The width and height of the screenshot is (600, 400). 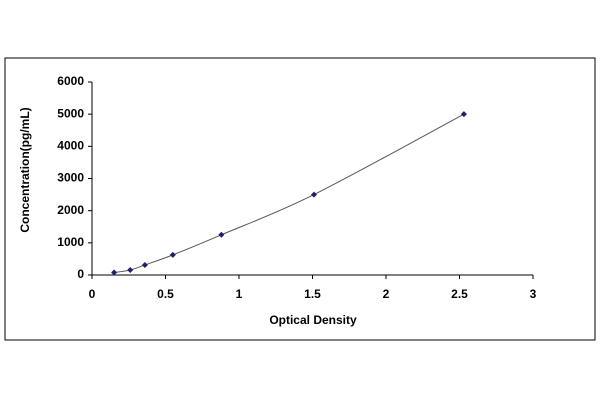 I want to click on x-tick-label: 1.5, so click(x=312, y=294).